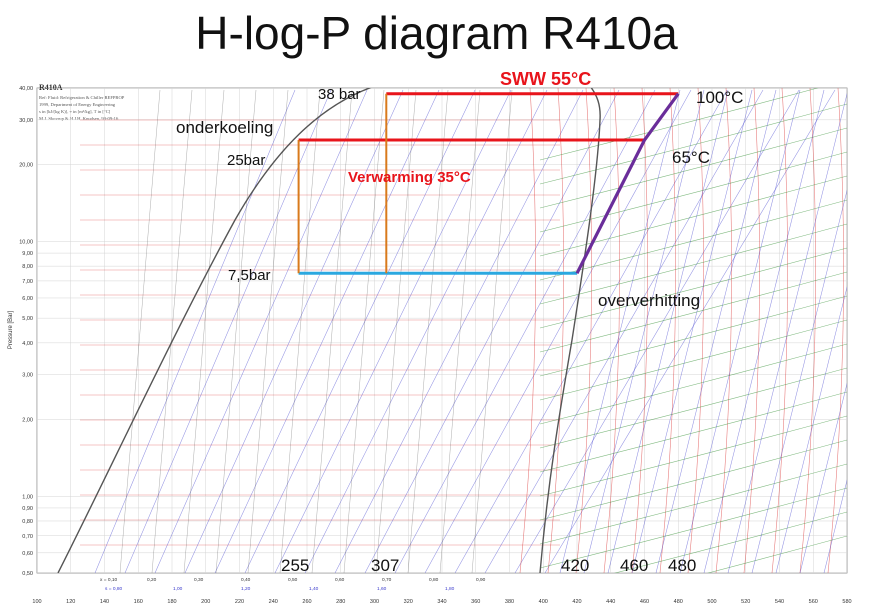  What do you see at coordinates (273, 602) in the screenshot?
I see `enthalpy-tick-label: 240` at bounding box center [273, 602].